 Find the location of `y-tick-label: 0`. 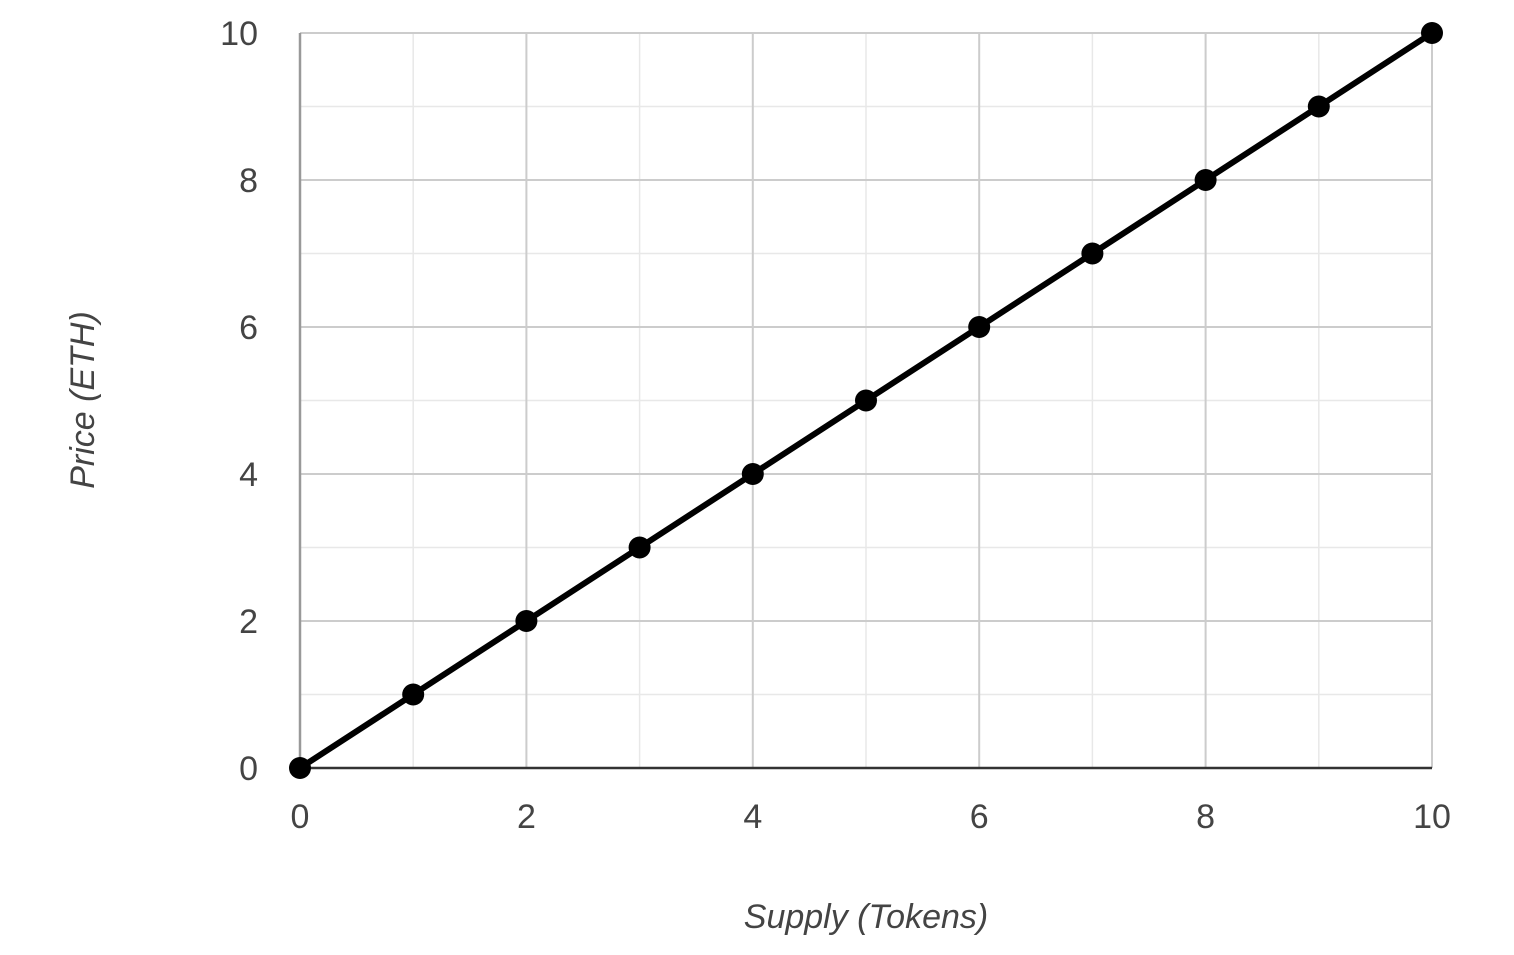

y-tick-label: 0 is located at coordinates (248, 769).